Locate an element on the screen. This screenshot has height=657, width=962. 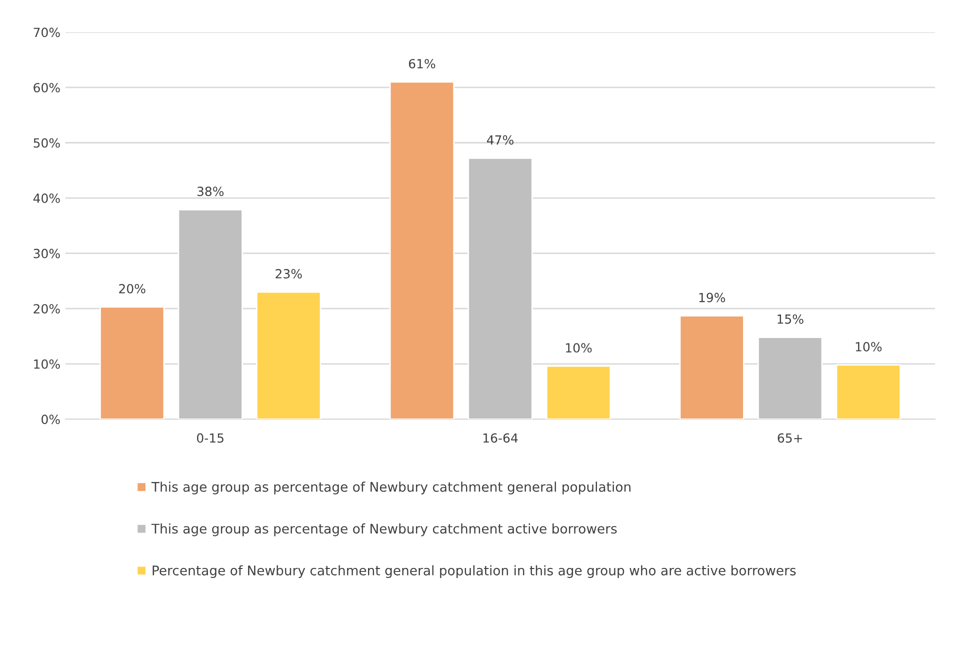
y-tick-label: 10% is located at coordinates (47, 364).